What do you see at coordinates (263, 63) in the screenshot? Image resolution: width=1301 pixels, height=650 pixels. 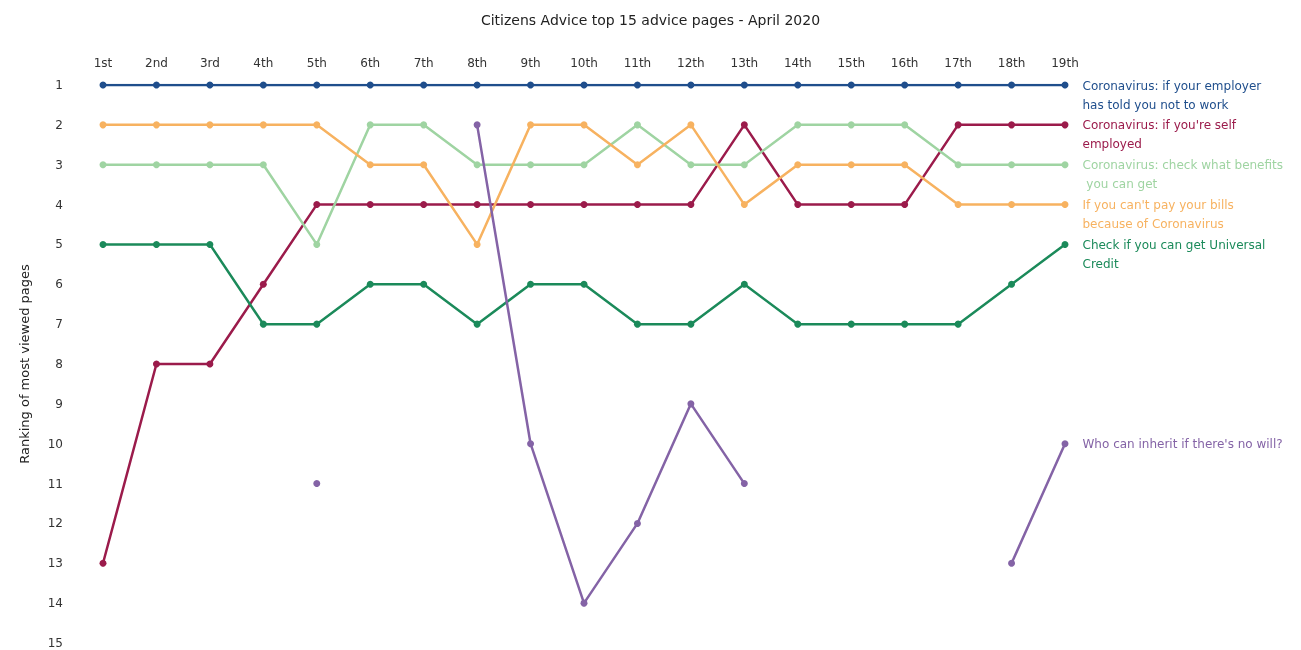 I see `x-tick-label: 4th` at bounding box center [263, 63].